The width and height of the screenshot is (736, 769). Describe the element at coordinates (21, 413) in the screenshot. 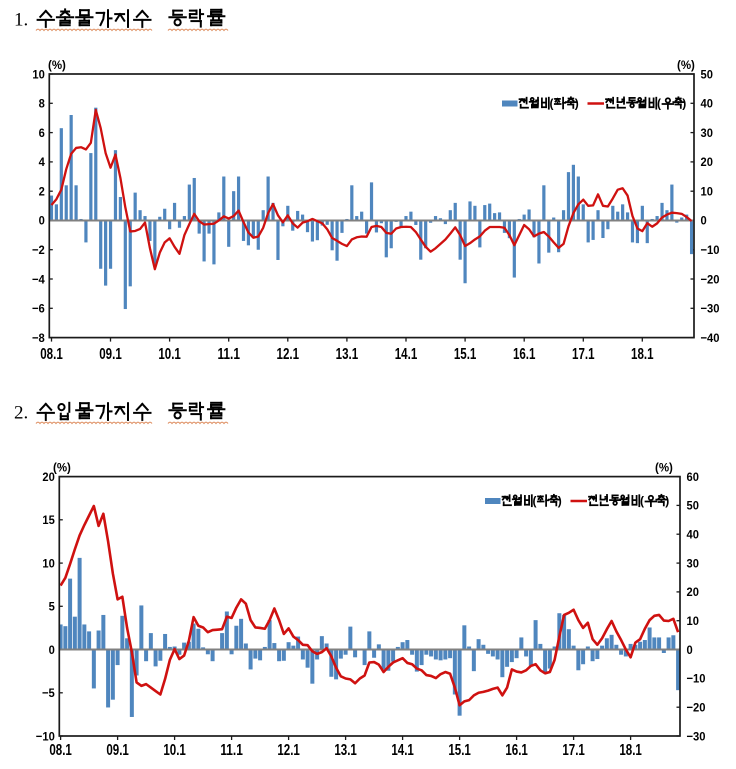

I see `svg-text: 2.` at that location.